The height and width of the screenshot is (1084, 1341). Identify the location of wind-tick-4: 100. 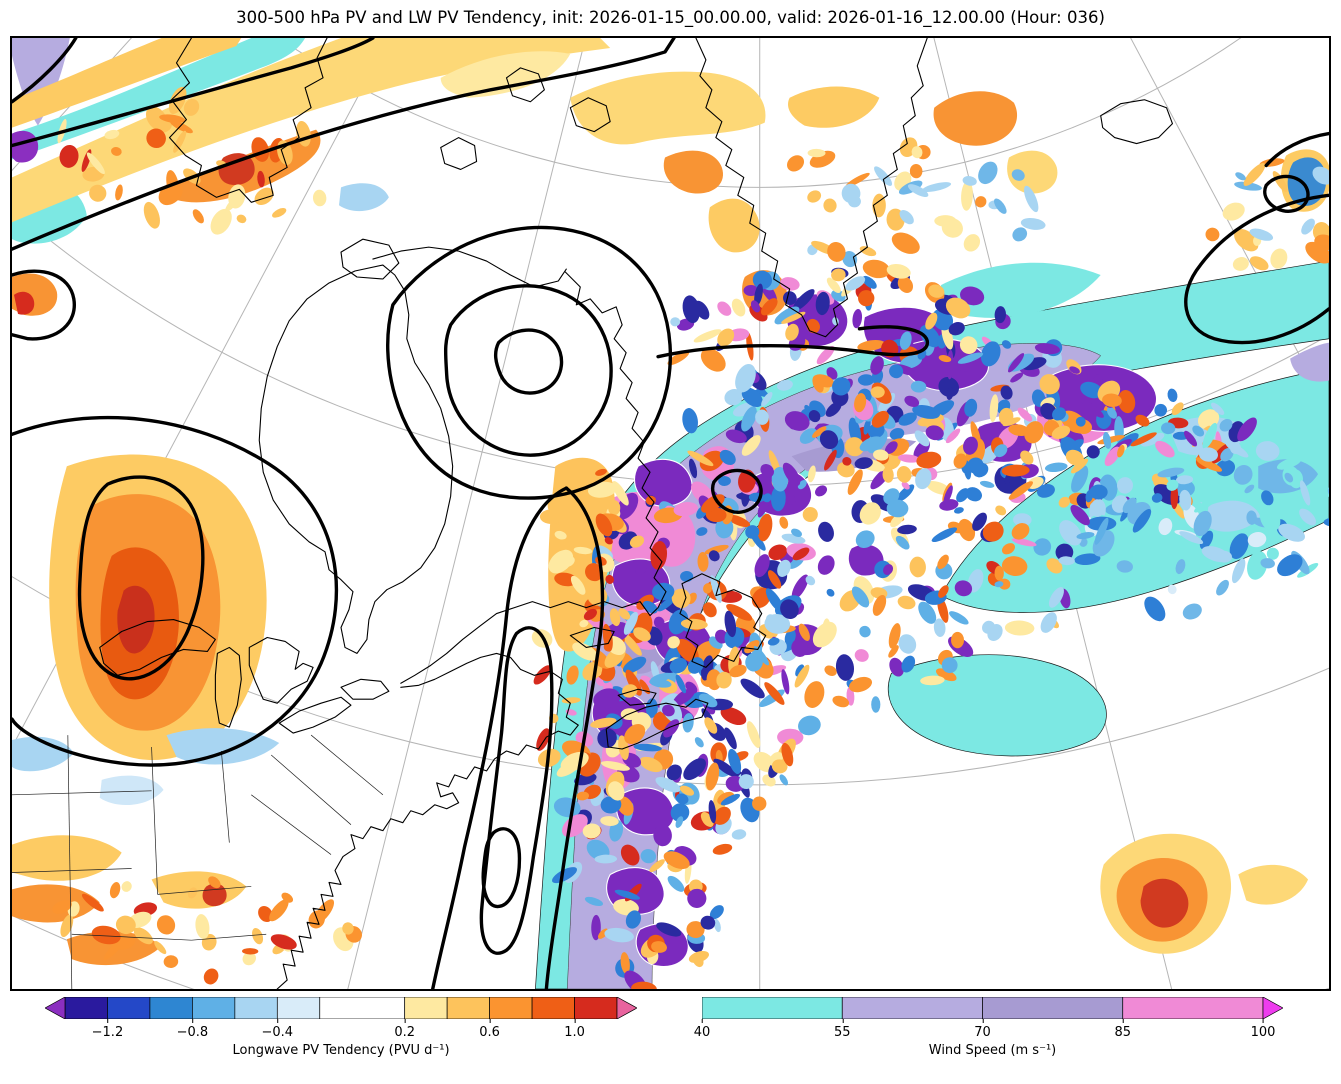
(1263, 1029).